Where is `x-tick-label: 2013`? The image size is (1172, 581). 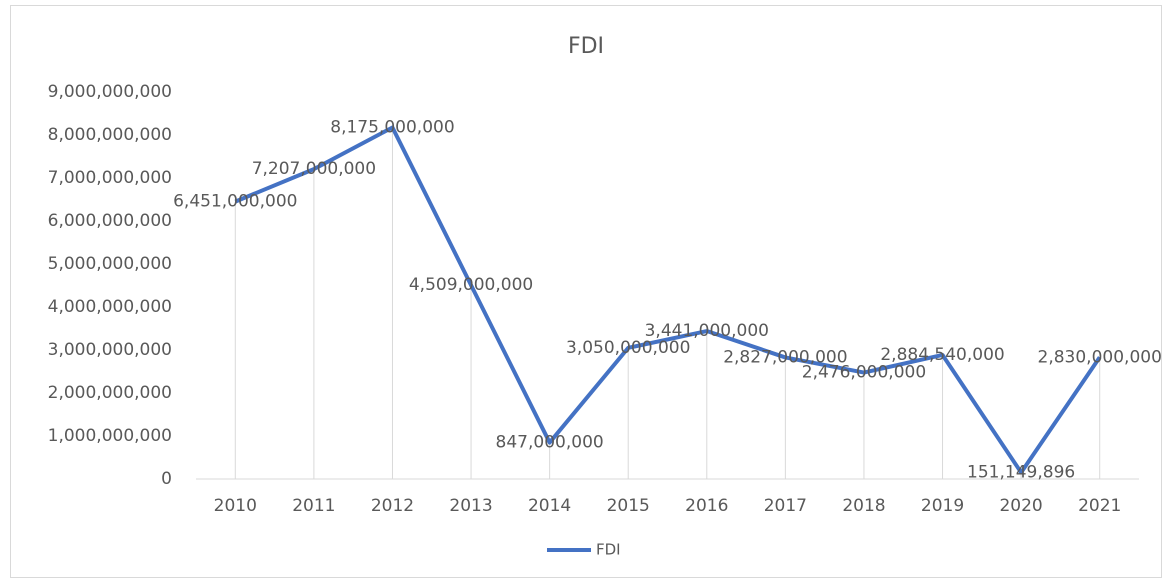 x-tick-label: 2013 is located at coordinates (470, 506).